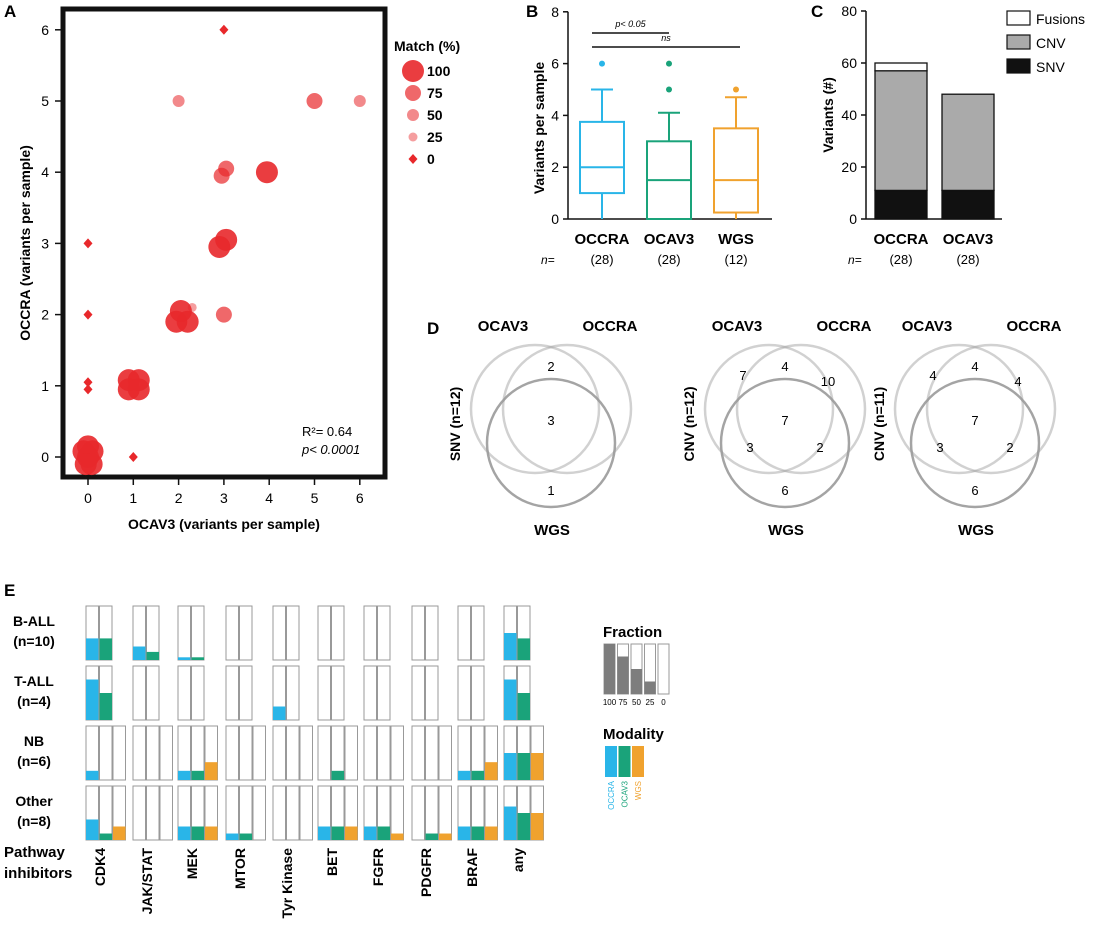  I want to click on venn-set-label-occra: OCCRA, so click(844, 326).